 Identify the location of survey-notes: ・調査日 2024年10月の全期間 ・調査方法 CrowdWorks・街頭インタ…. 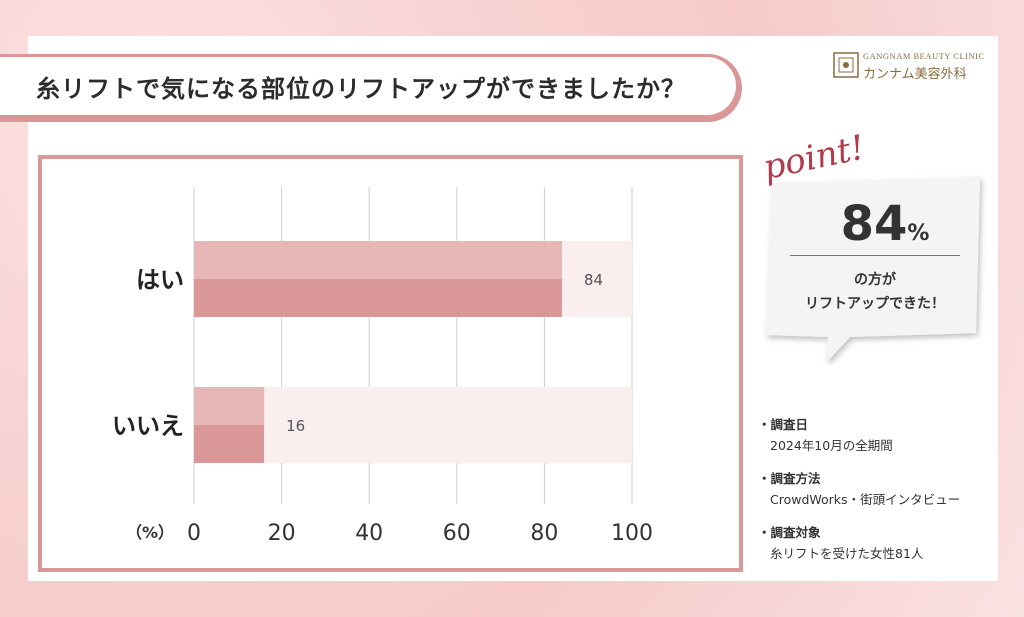
(878, 495).